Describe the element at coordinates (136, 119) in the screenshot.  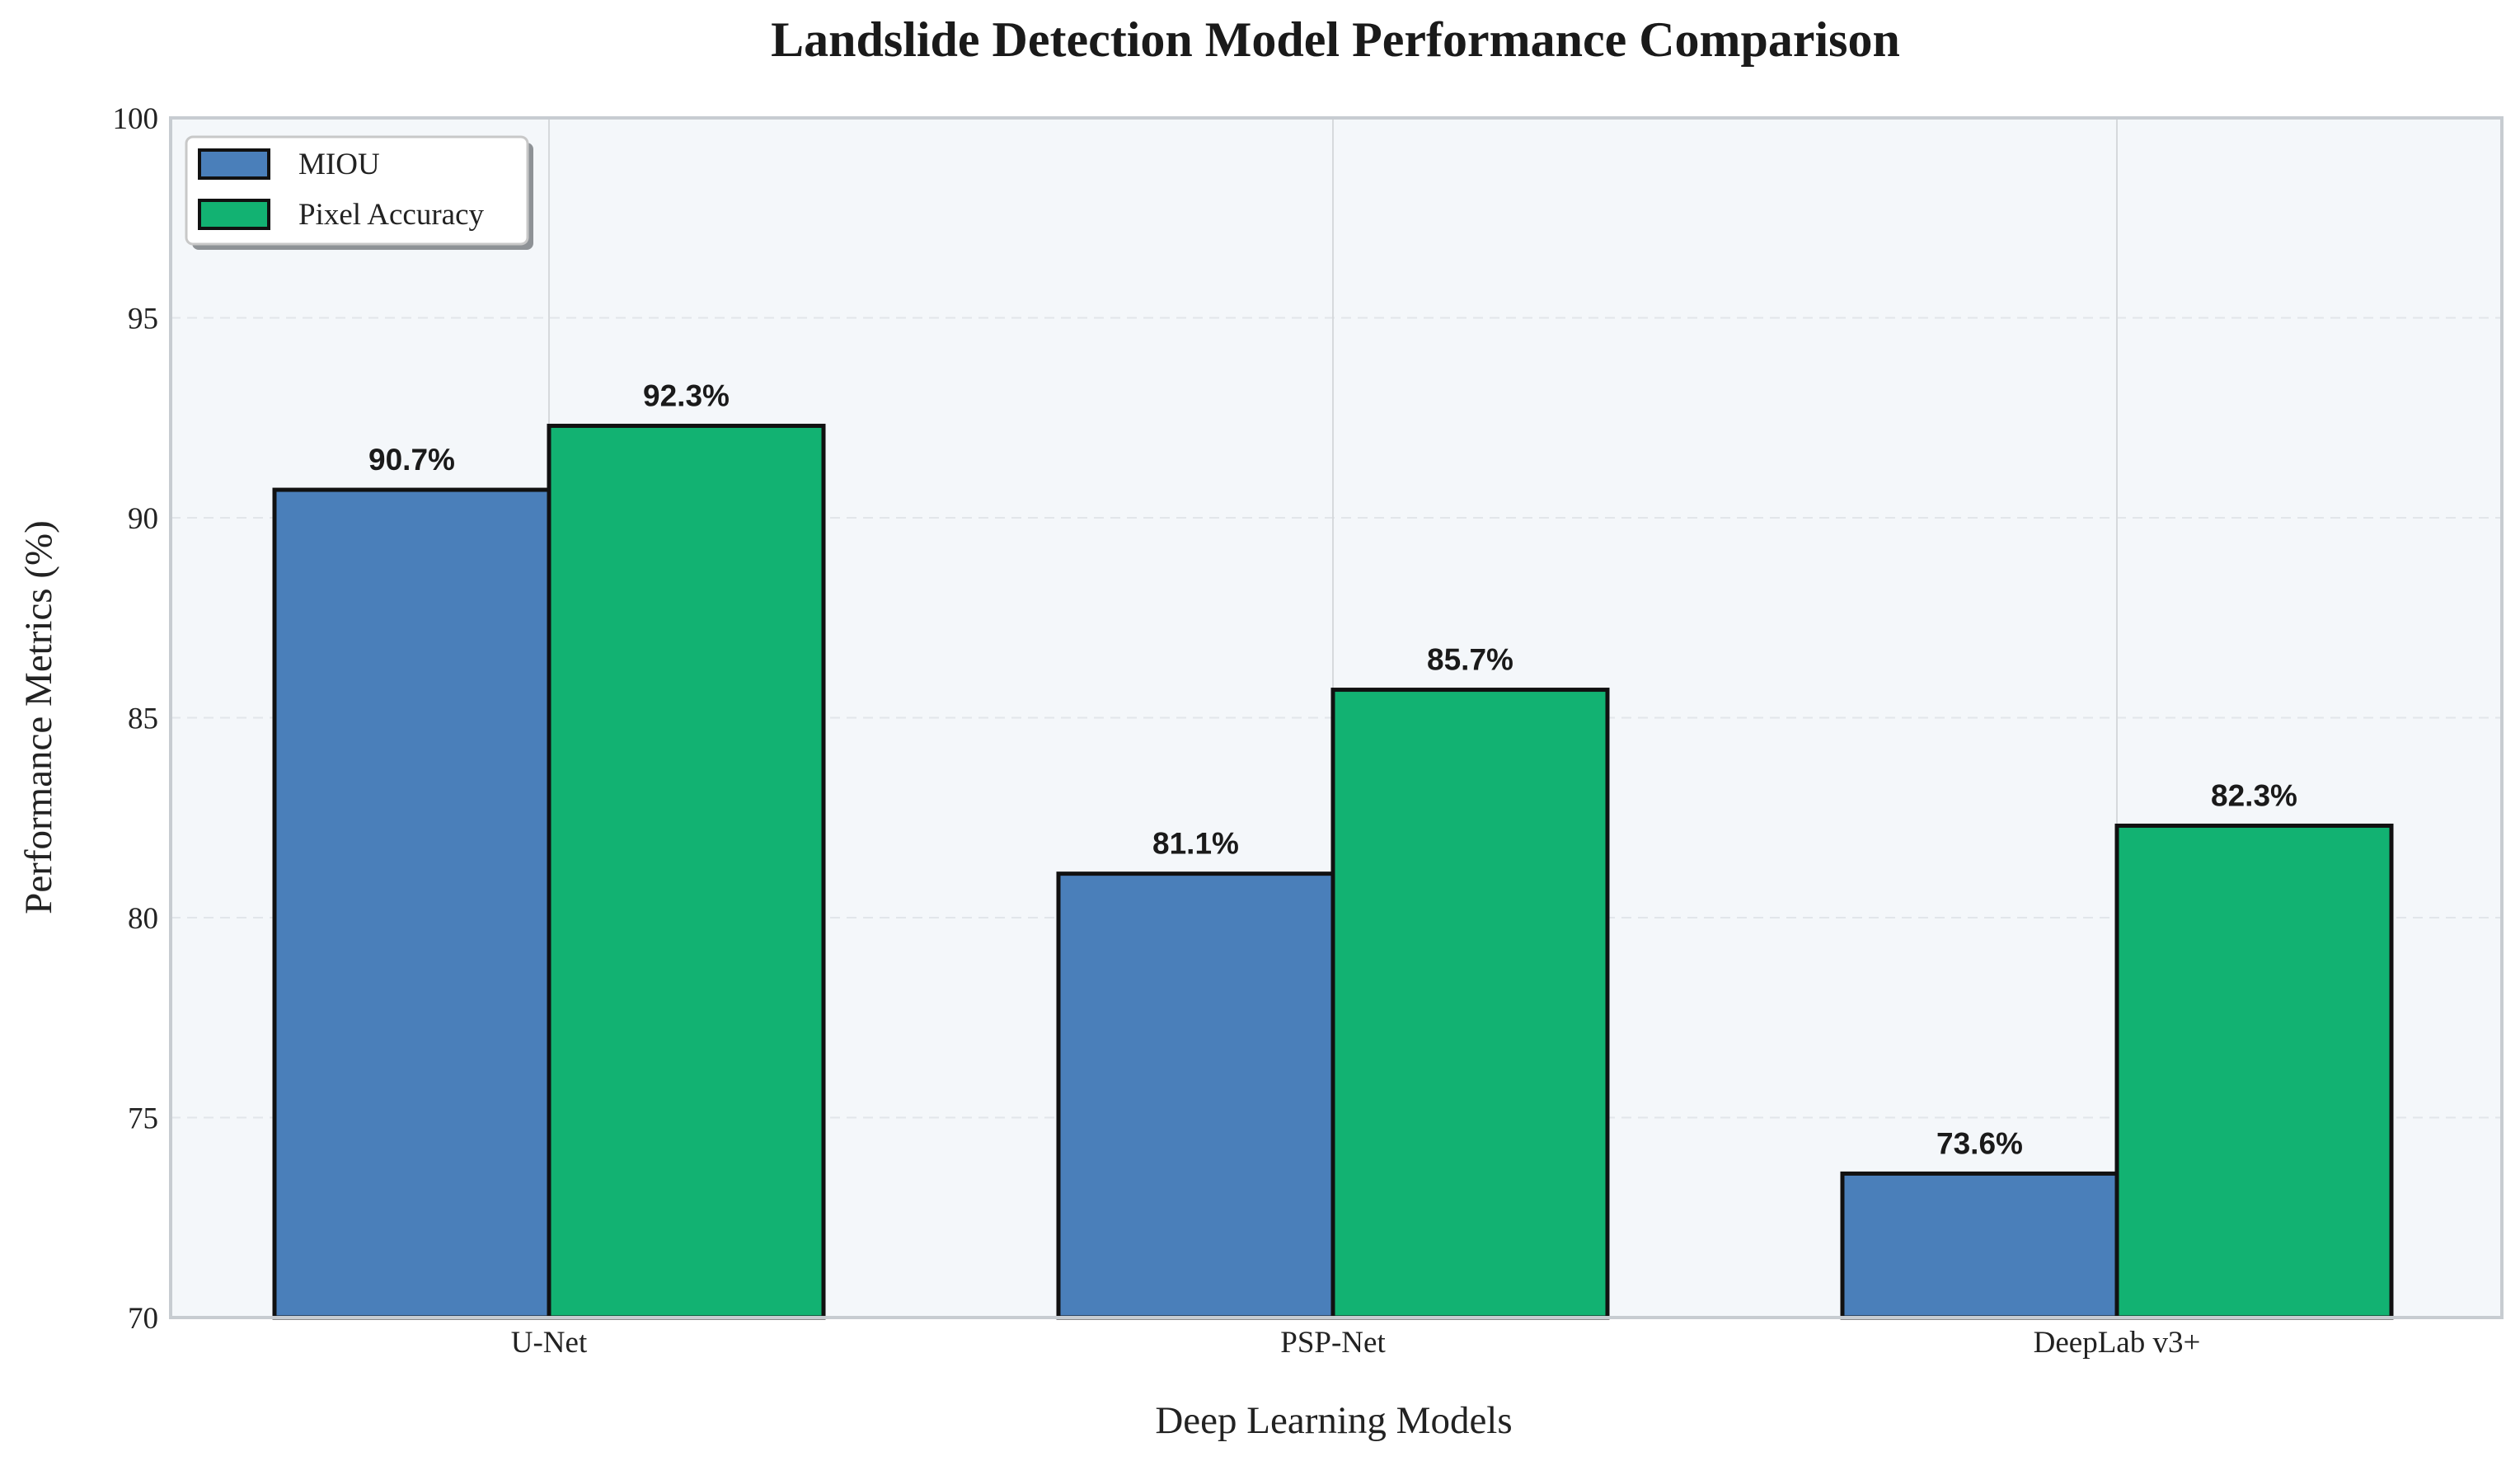
I see `y-tick-label: 100` at that location.